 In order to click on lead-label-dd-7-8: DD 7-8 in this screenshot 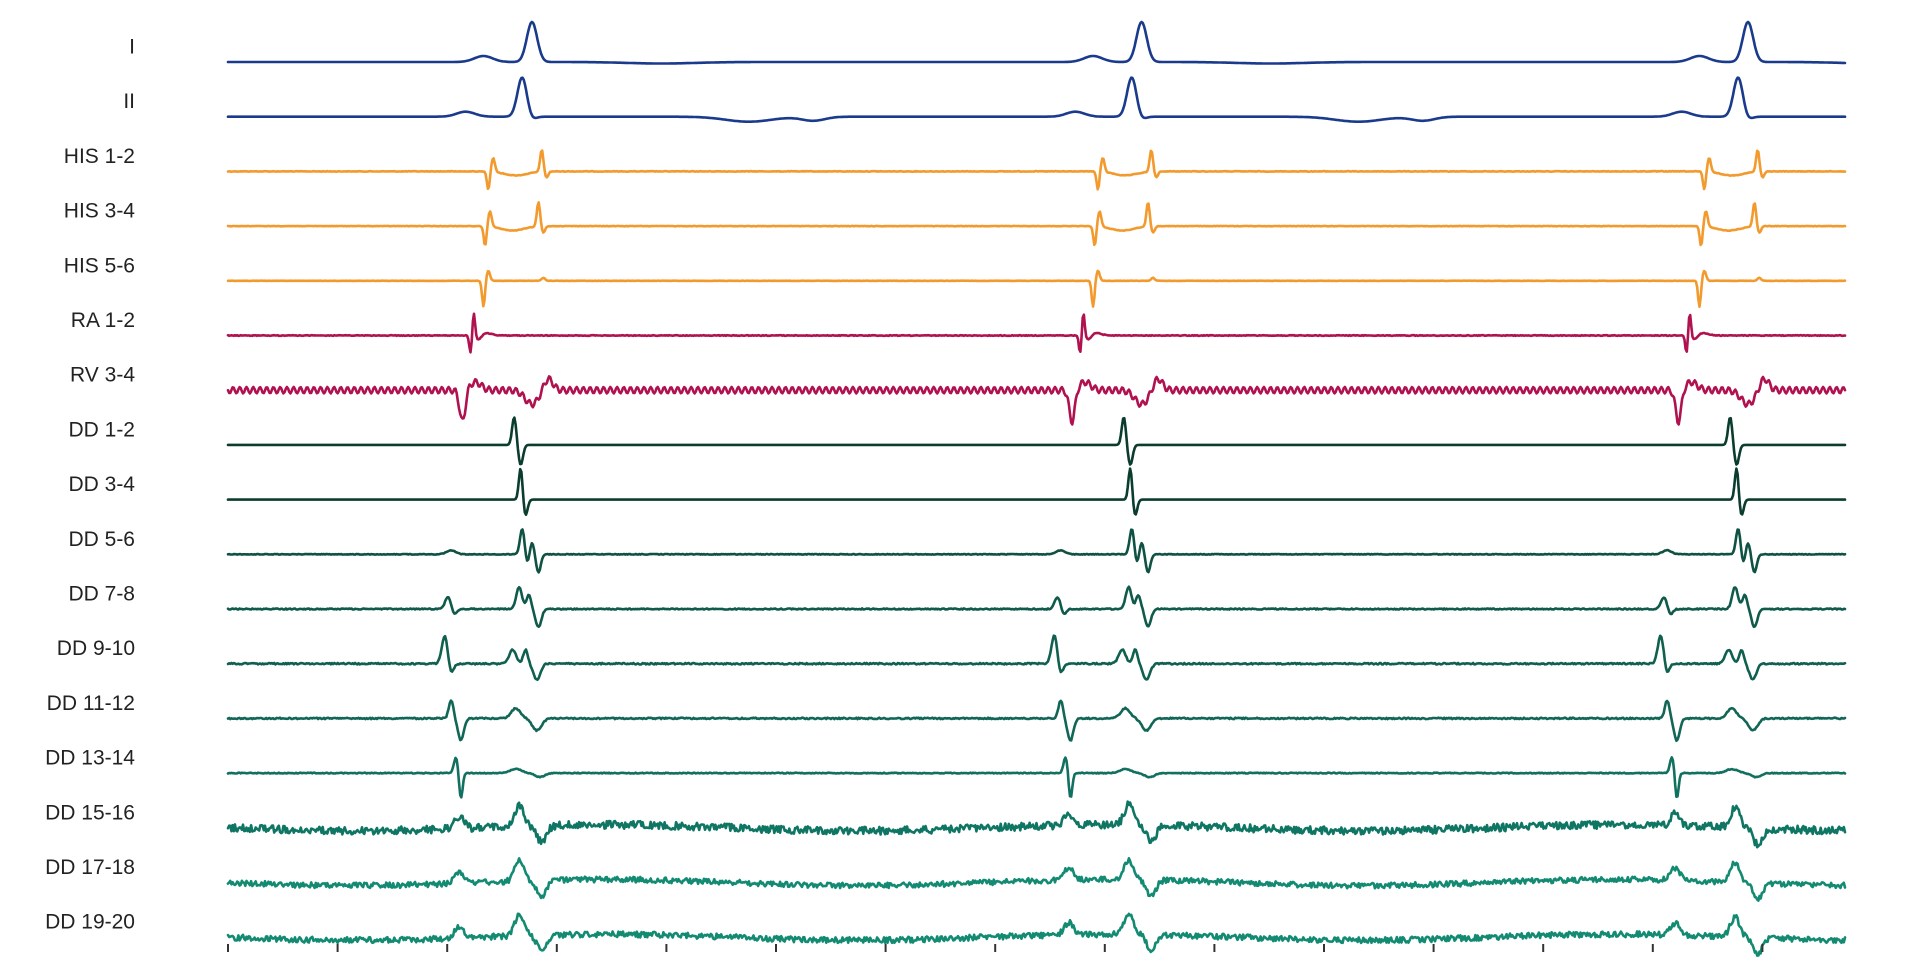, I will do `click(101, 594)`.